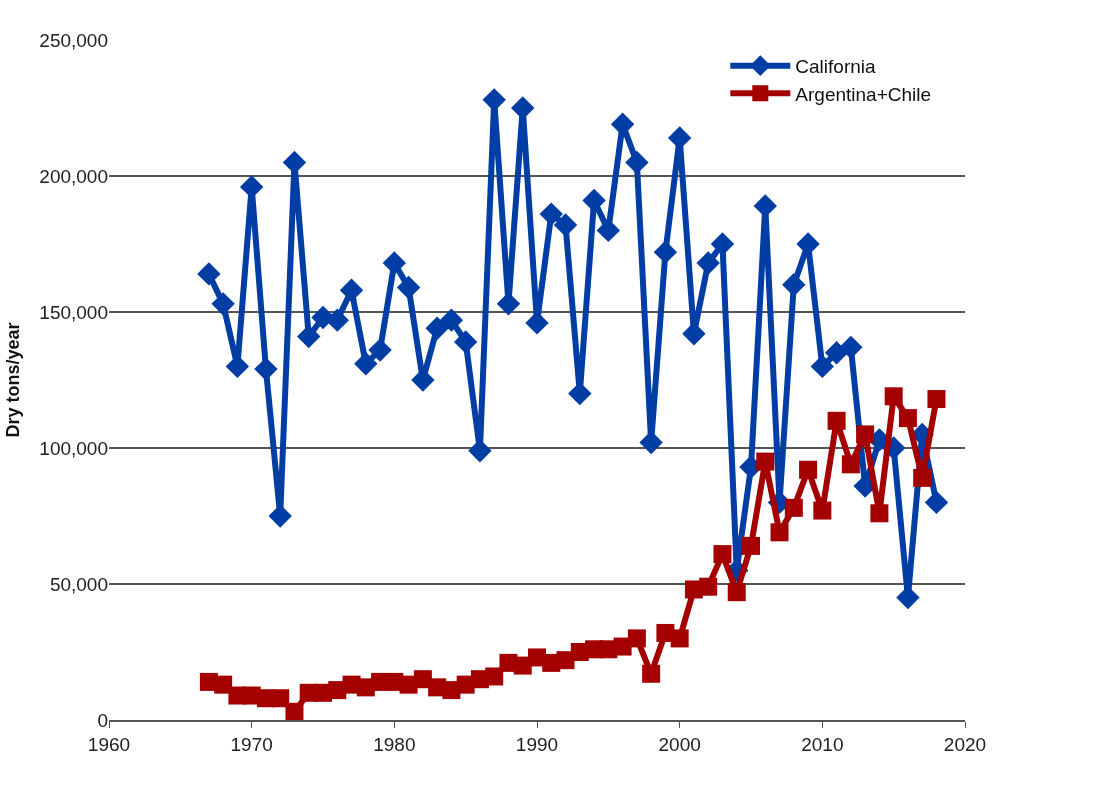 The image size is (1115, 800). Describe the element at coordinates (394, 744) in the screenshot. I see `x-tick-label: 1980` at that location.